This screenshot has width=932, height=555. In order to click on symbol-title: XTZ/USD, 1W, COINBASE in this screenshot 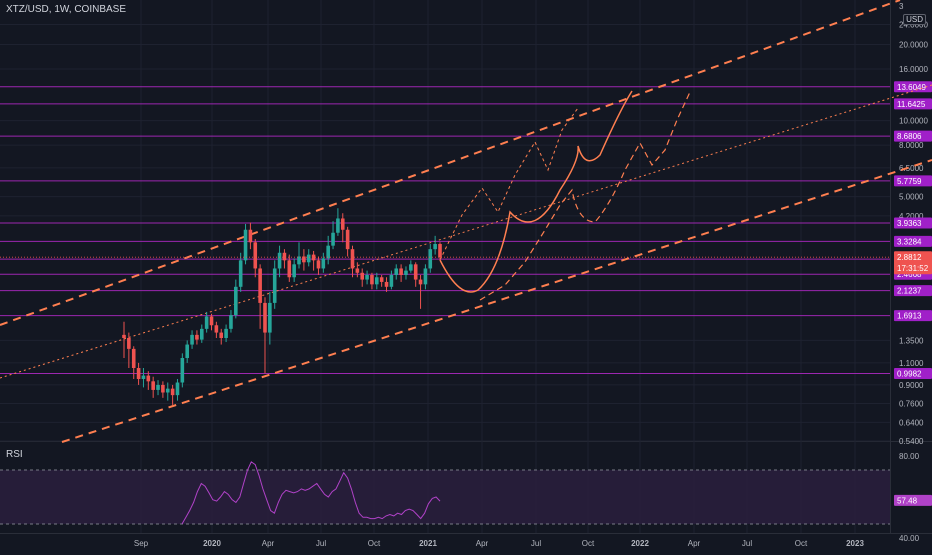, I will do `click(66, 9)`.